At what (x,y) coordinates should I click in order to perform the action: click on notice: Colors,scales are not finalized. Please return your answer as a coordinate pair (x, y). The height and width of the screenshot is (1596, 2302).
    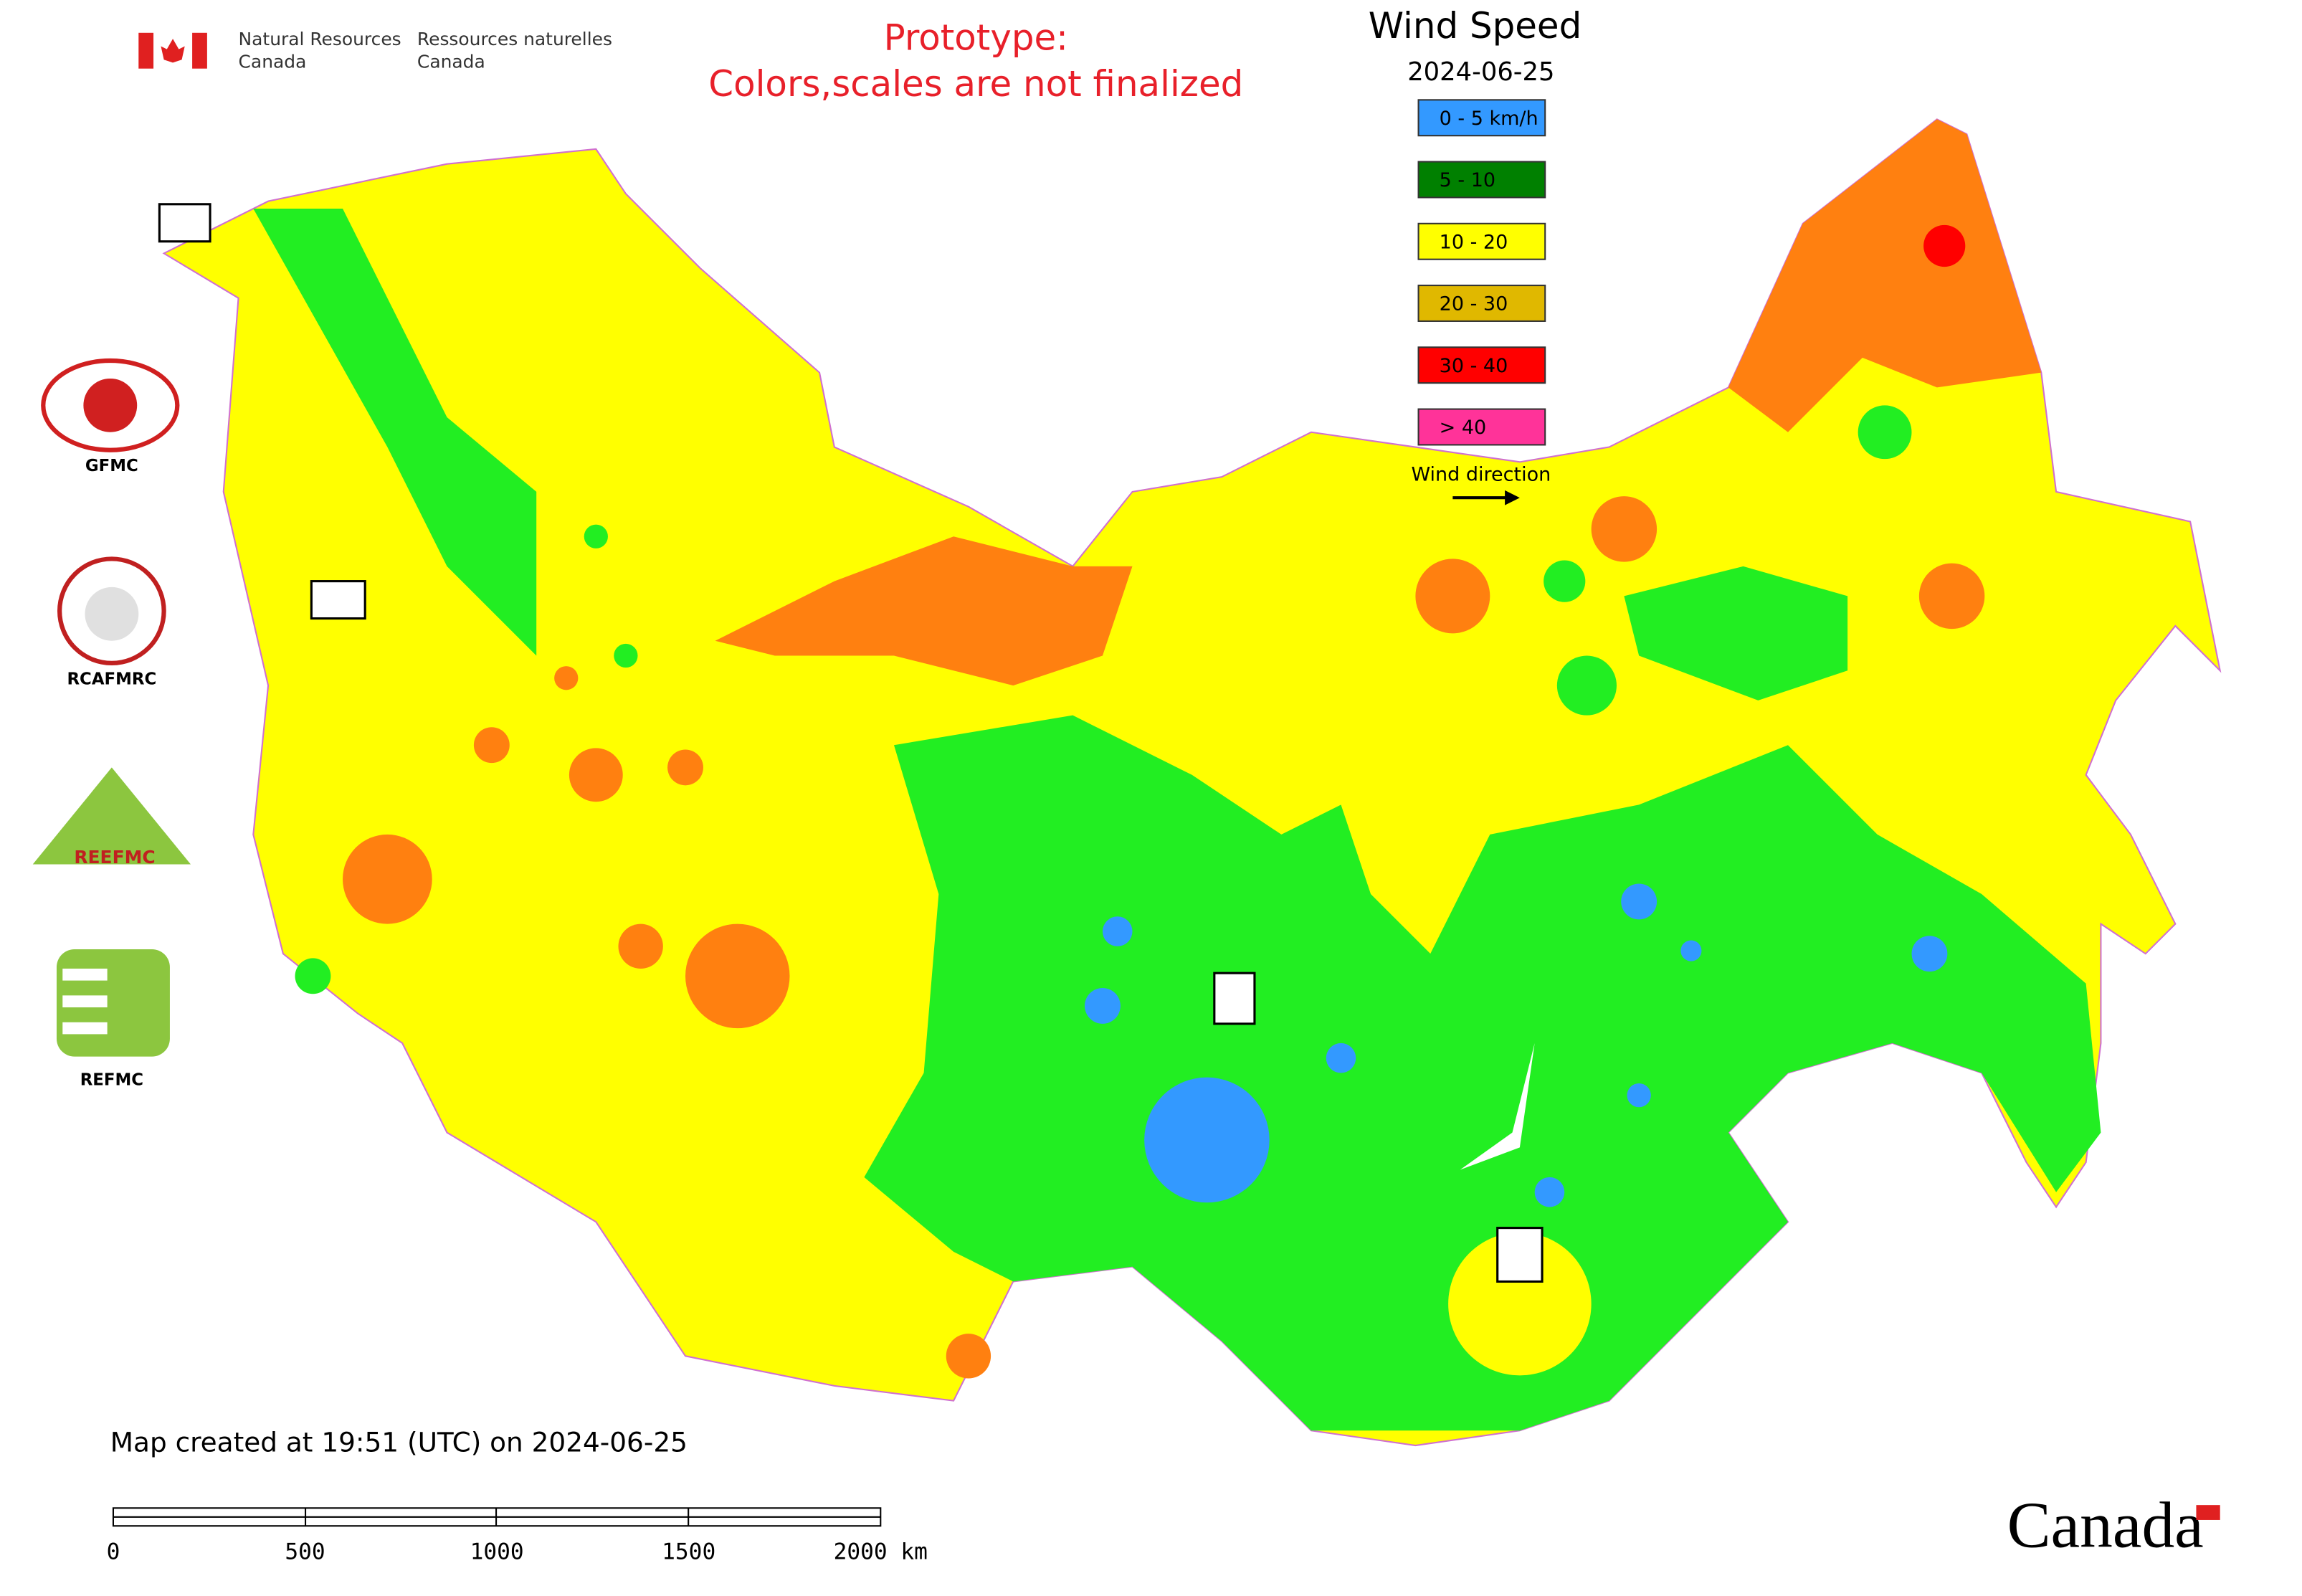
    Looking at the image, I should click on (976, 84).